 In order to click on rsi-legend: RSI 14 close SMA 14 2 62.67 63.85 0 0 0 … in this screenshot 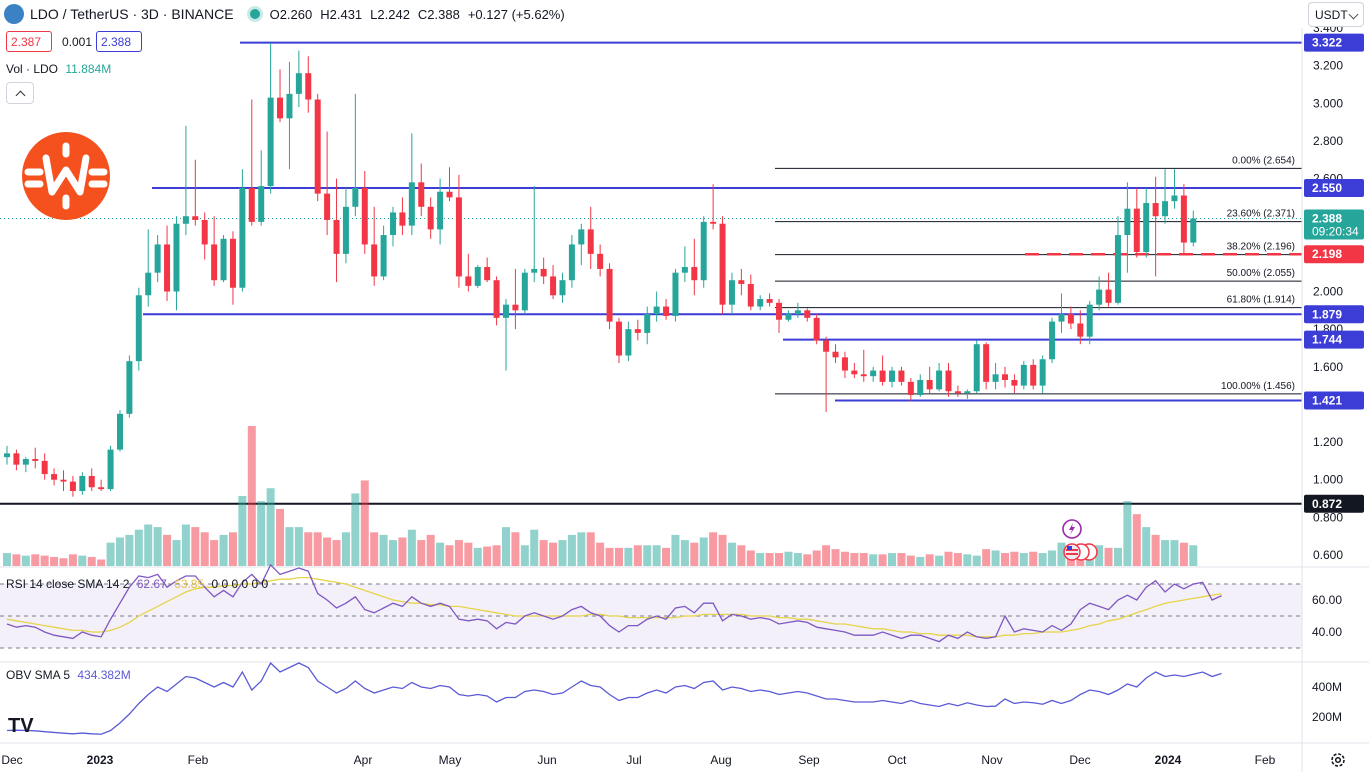, I will do `click(137, 584)`.